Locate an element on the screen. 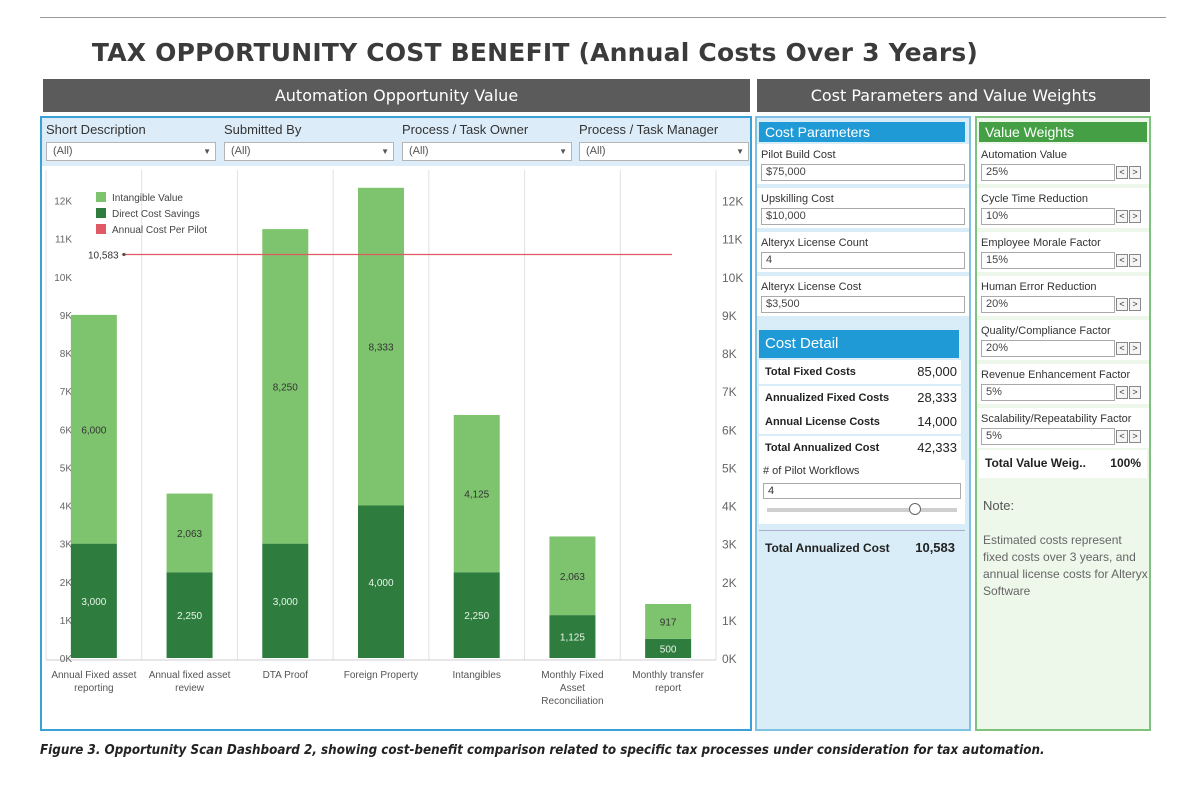 The height and width of the screenshot is (800, 1200). bar-label-intangible: 8,333 is located at coordinates (380, 348).